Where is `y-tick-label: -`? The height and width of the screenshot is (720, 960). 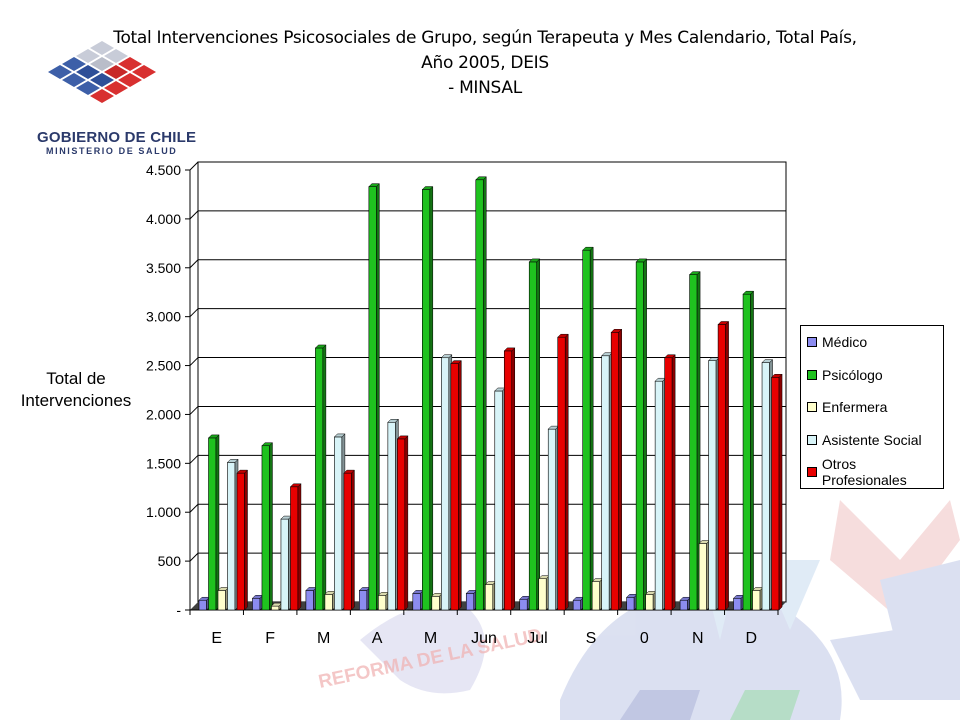 y-tick-label: - is located at coordinates (178, 610).